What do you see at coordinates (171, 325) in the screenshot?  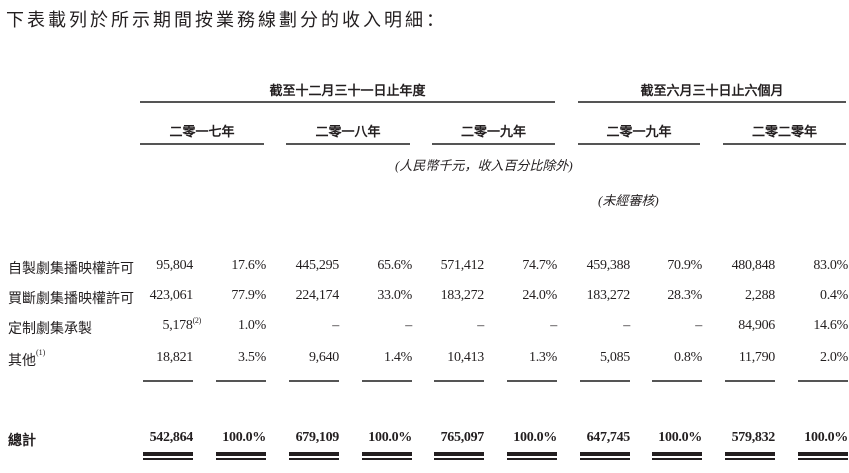 I see `table-cell: 5,178(2)` at bounding box center [171, 325].